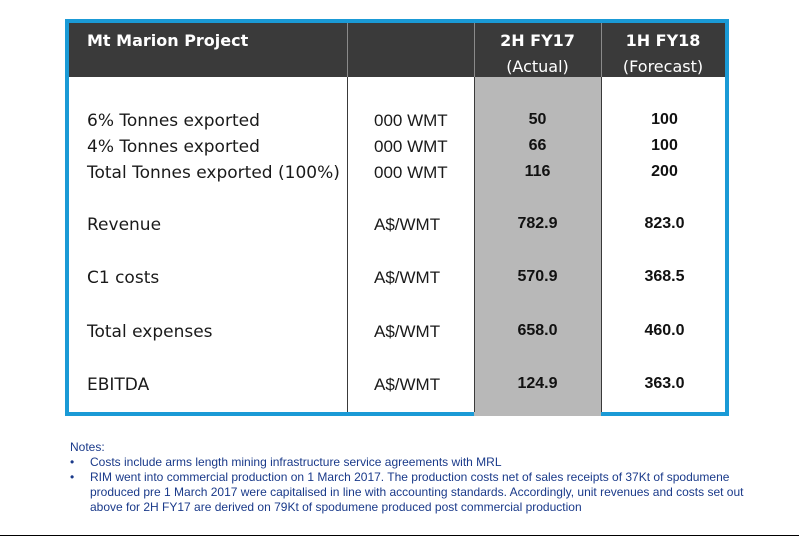  I want to click on row-label: 4% Tonnes exported, so click(173, 147).